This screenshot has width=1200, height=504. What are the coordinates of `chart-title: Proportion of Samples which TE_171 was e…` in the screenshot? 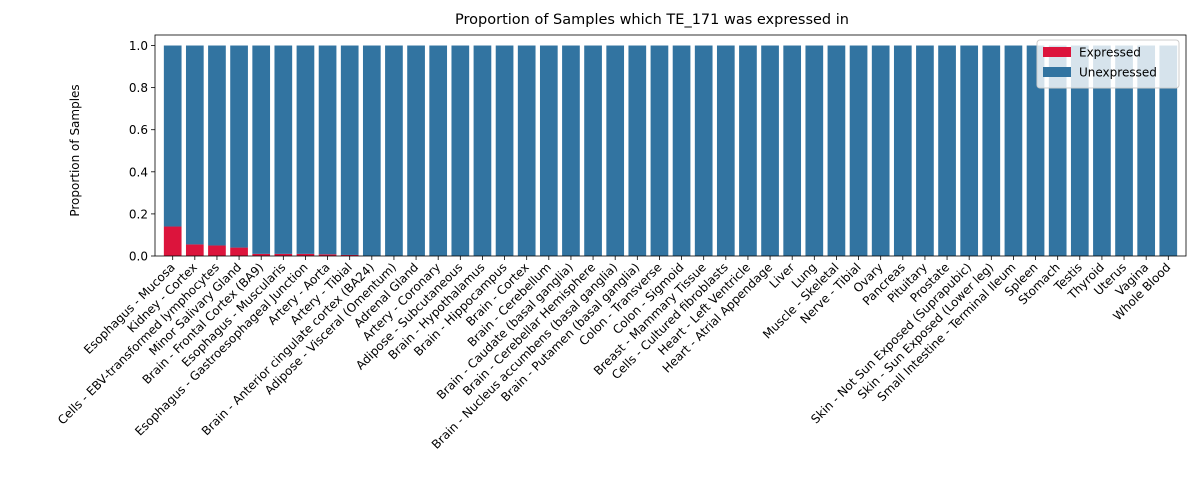 It's located at (652, 20).